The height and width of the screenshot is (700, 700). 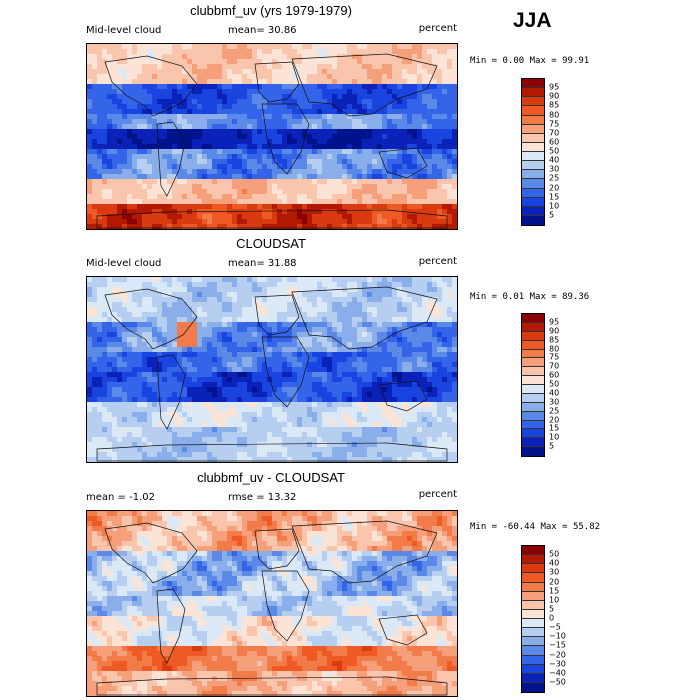 I want to click on min-max-label: Min = 0.01 Max = 89.36, so click(x=530, y=297).